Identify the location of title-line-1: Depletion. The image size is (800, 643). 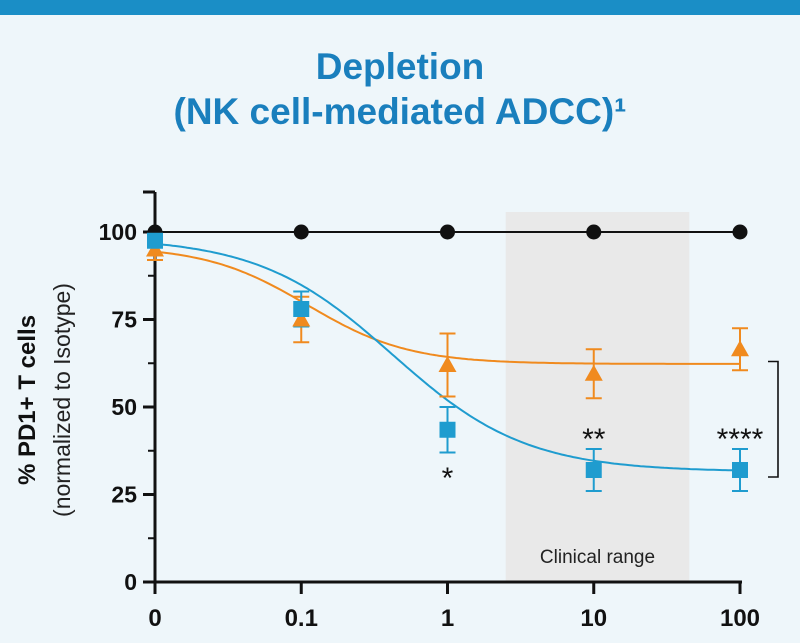
(400, 66).